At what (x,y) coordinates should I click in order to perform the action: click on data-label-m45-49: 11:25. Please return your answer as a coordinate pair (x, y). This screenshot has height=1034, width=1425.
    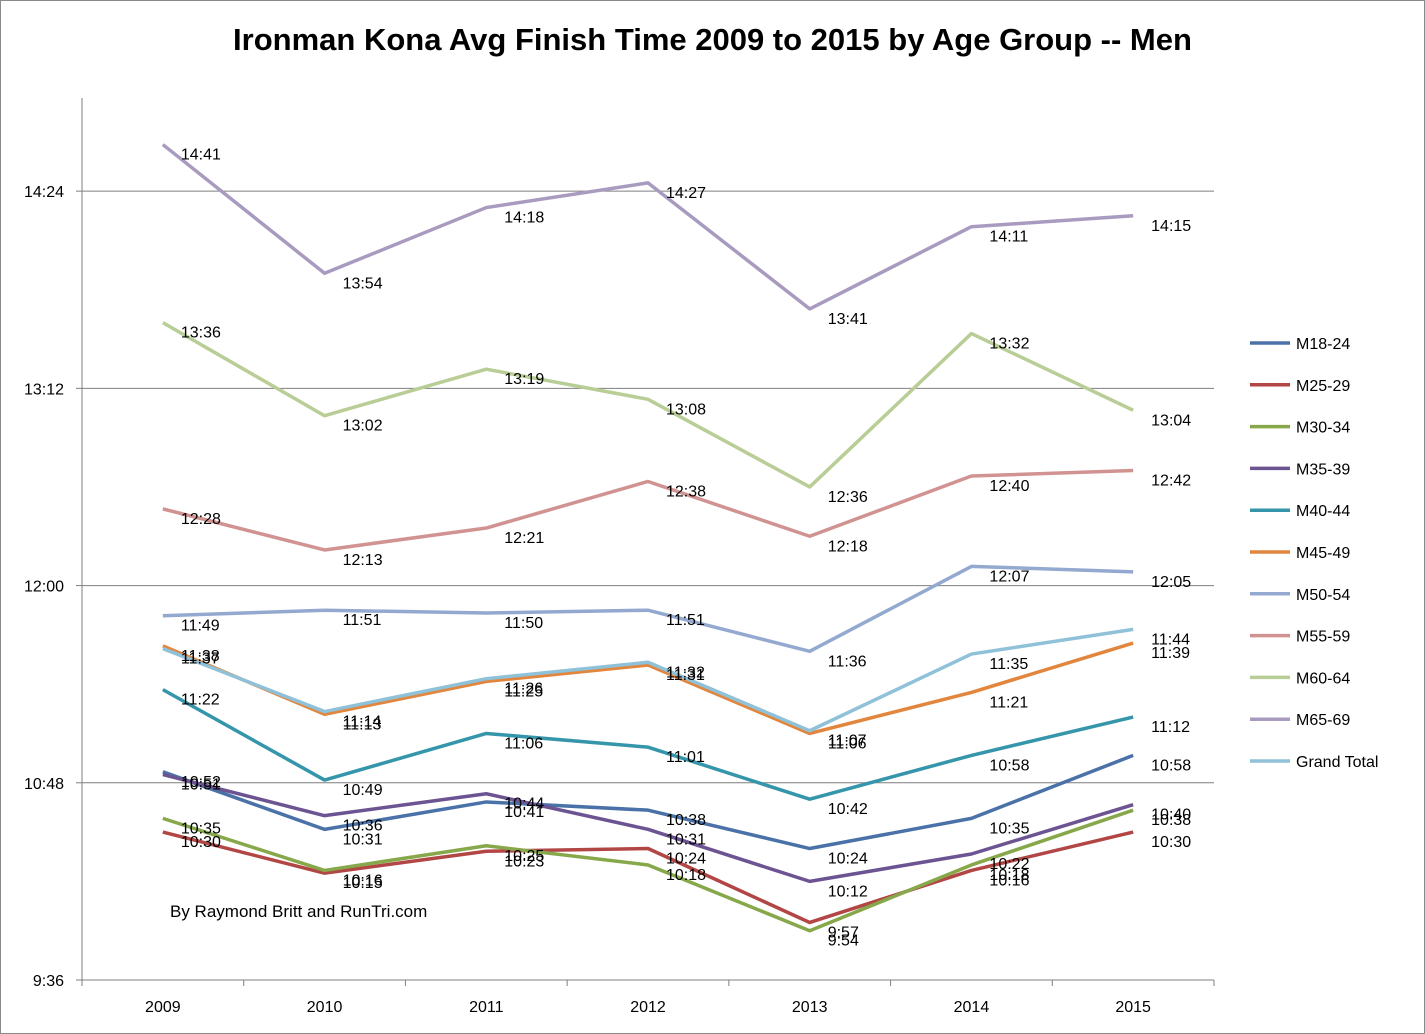
    Looking at the image, I should click on (523, 691).